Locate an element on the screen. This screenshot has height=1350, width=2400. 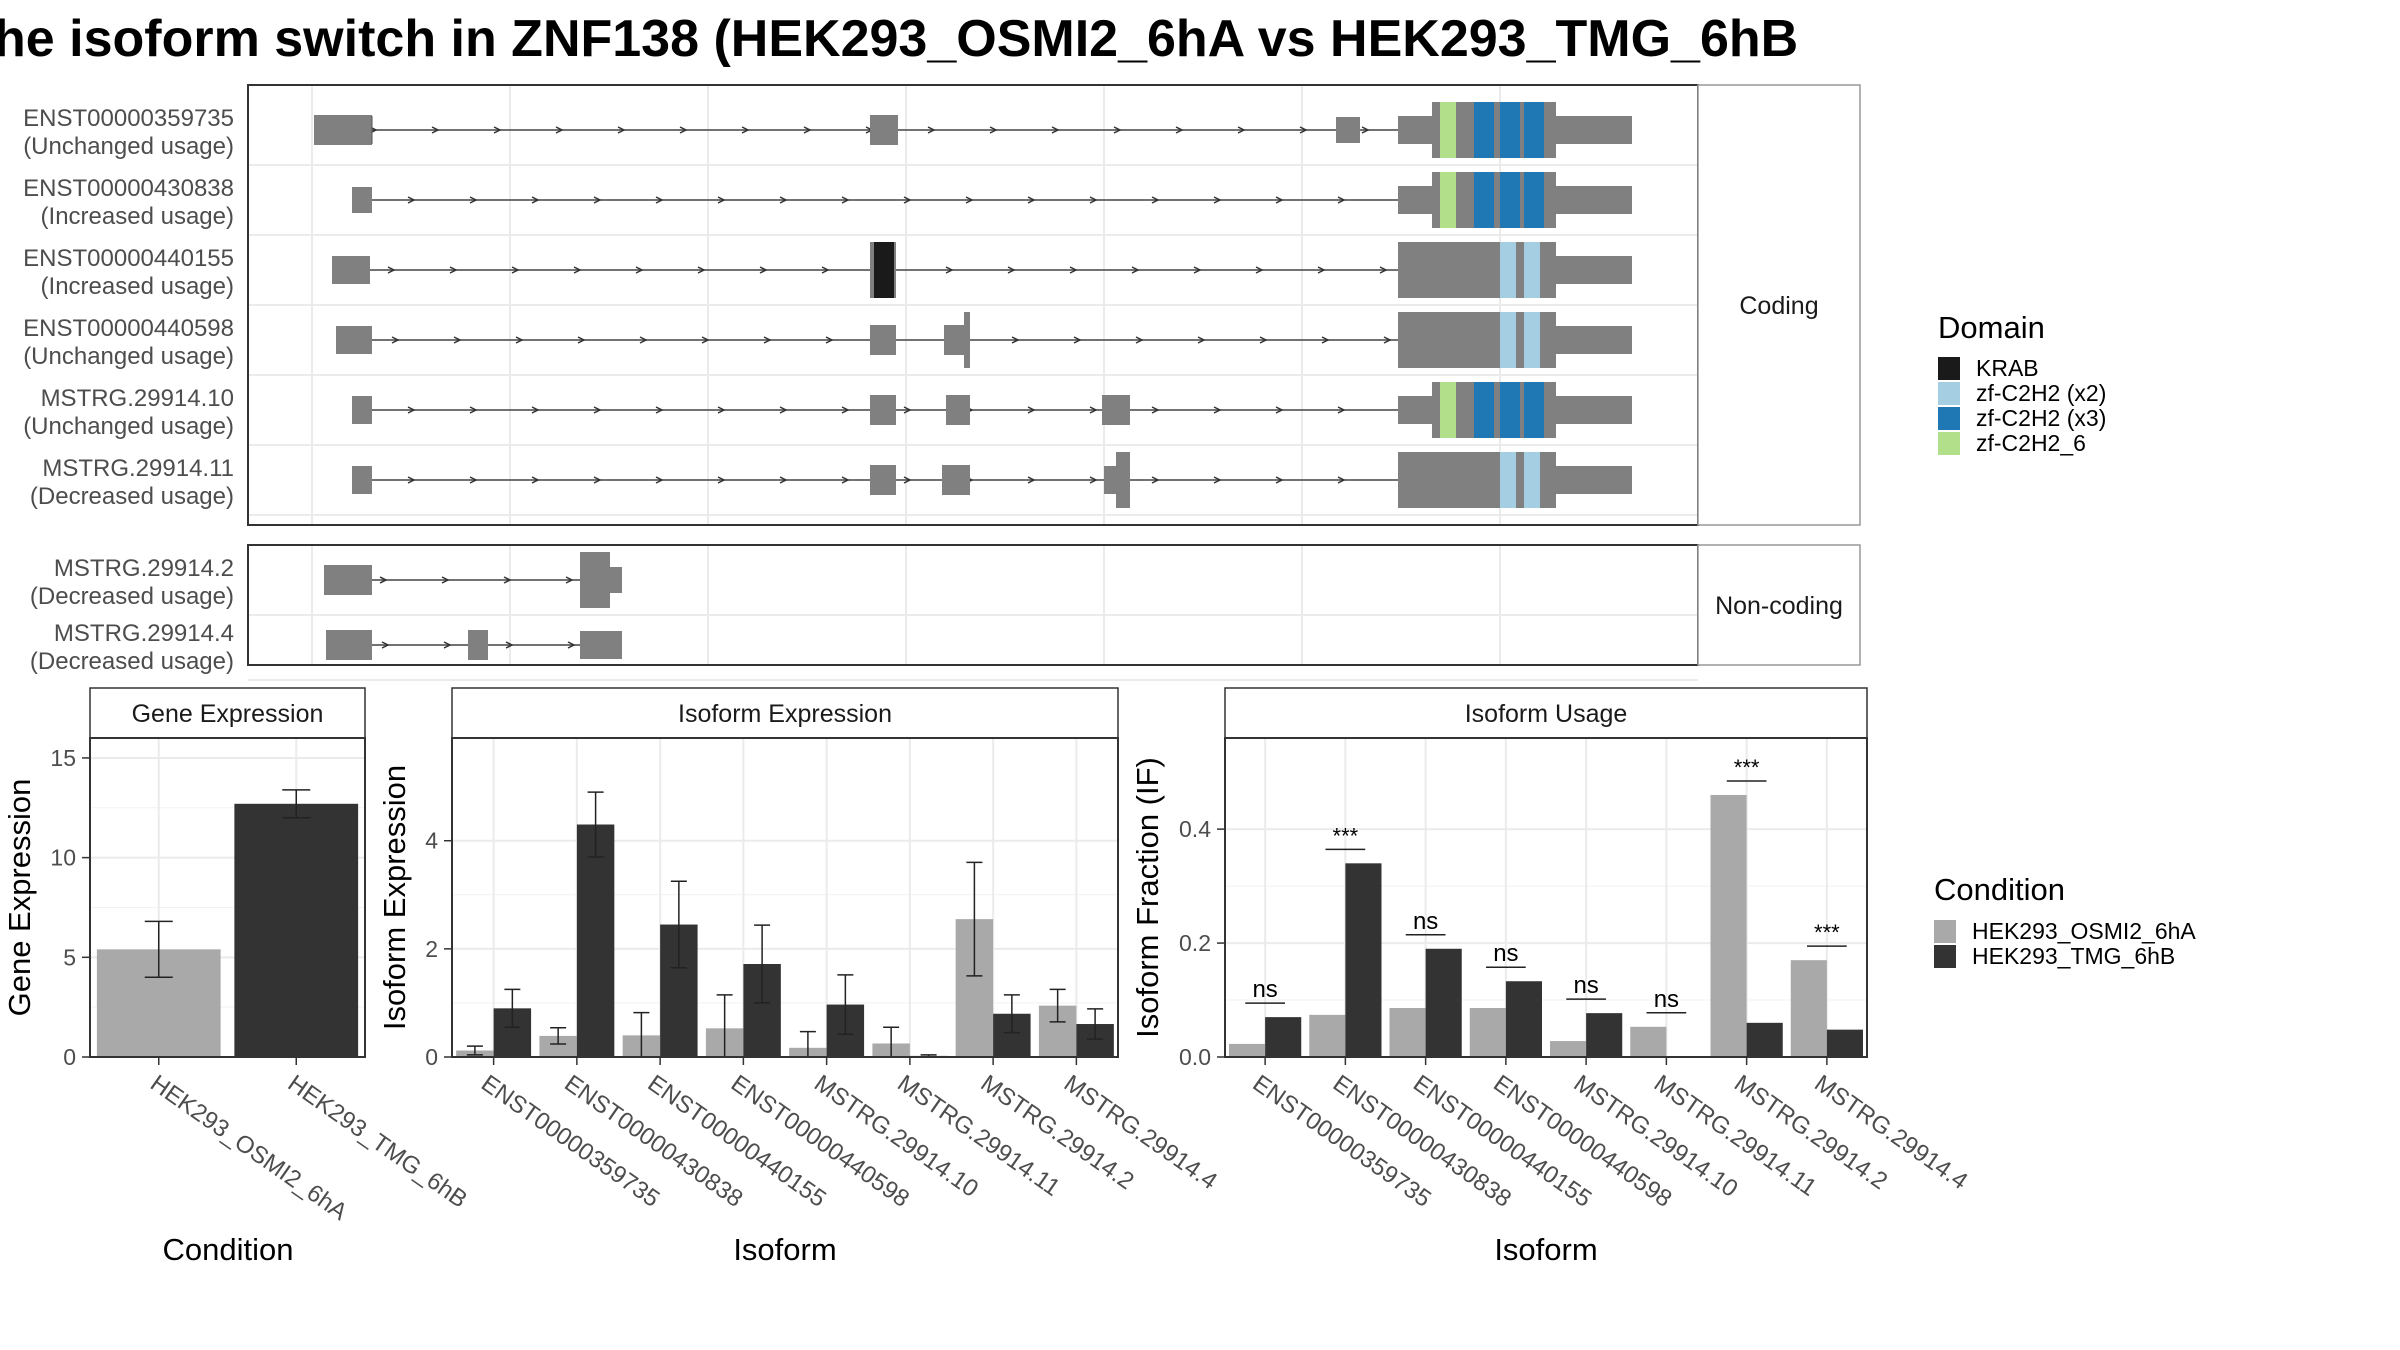
y-tick-label: 0.0 is located at coordinates (1195, 1057).